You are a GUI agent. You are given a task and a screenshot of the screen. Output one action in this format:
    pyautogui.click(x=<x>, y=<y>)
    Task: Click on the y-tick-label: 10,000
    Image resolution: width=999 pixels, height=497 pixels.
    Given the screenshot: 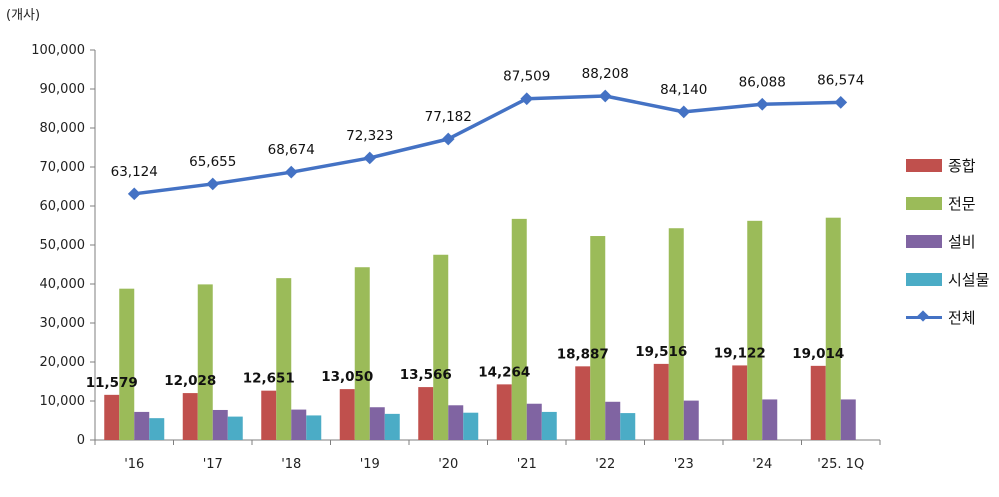 What is the action you would take?
    pyautogui.click(x=63, y=401)
    